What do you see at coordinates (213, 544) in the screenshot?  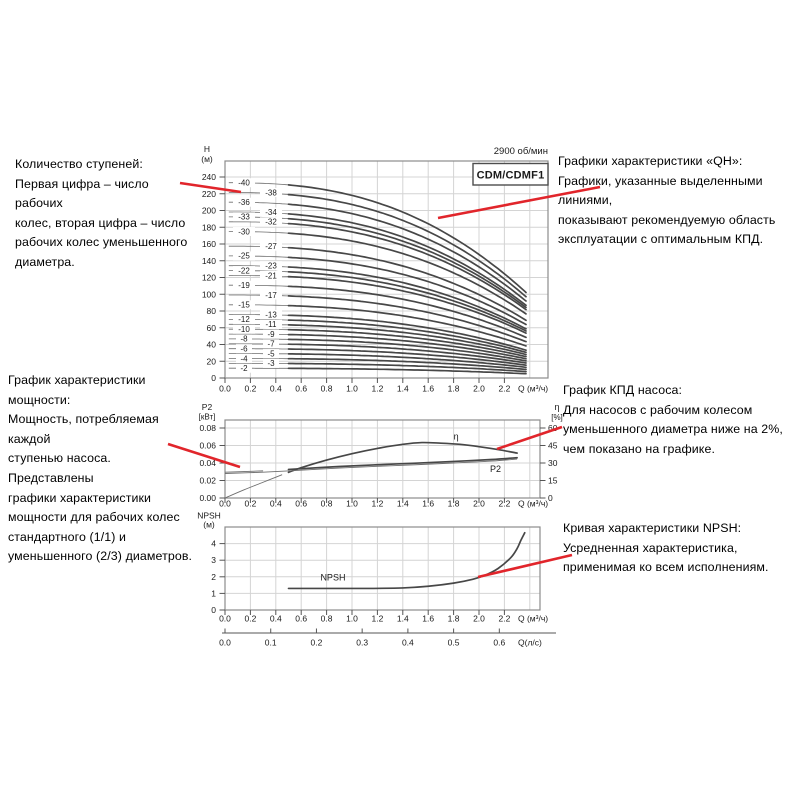 I see `svg-text: 4` at bounding box center [213, 544].